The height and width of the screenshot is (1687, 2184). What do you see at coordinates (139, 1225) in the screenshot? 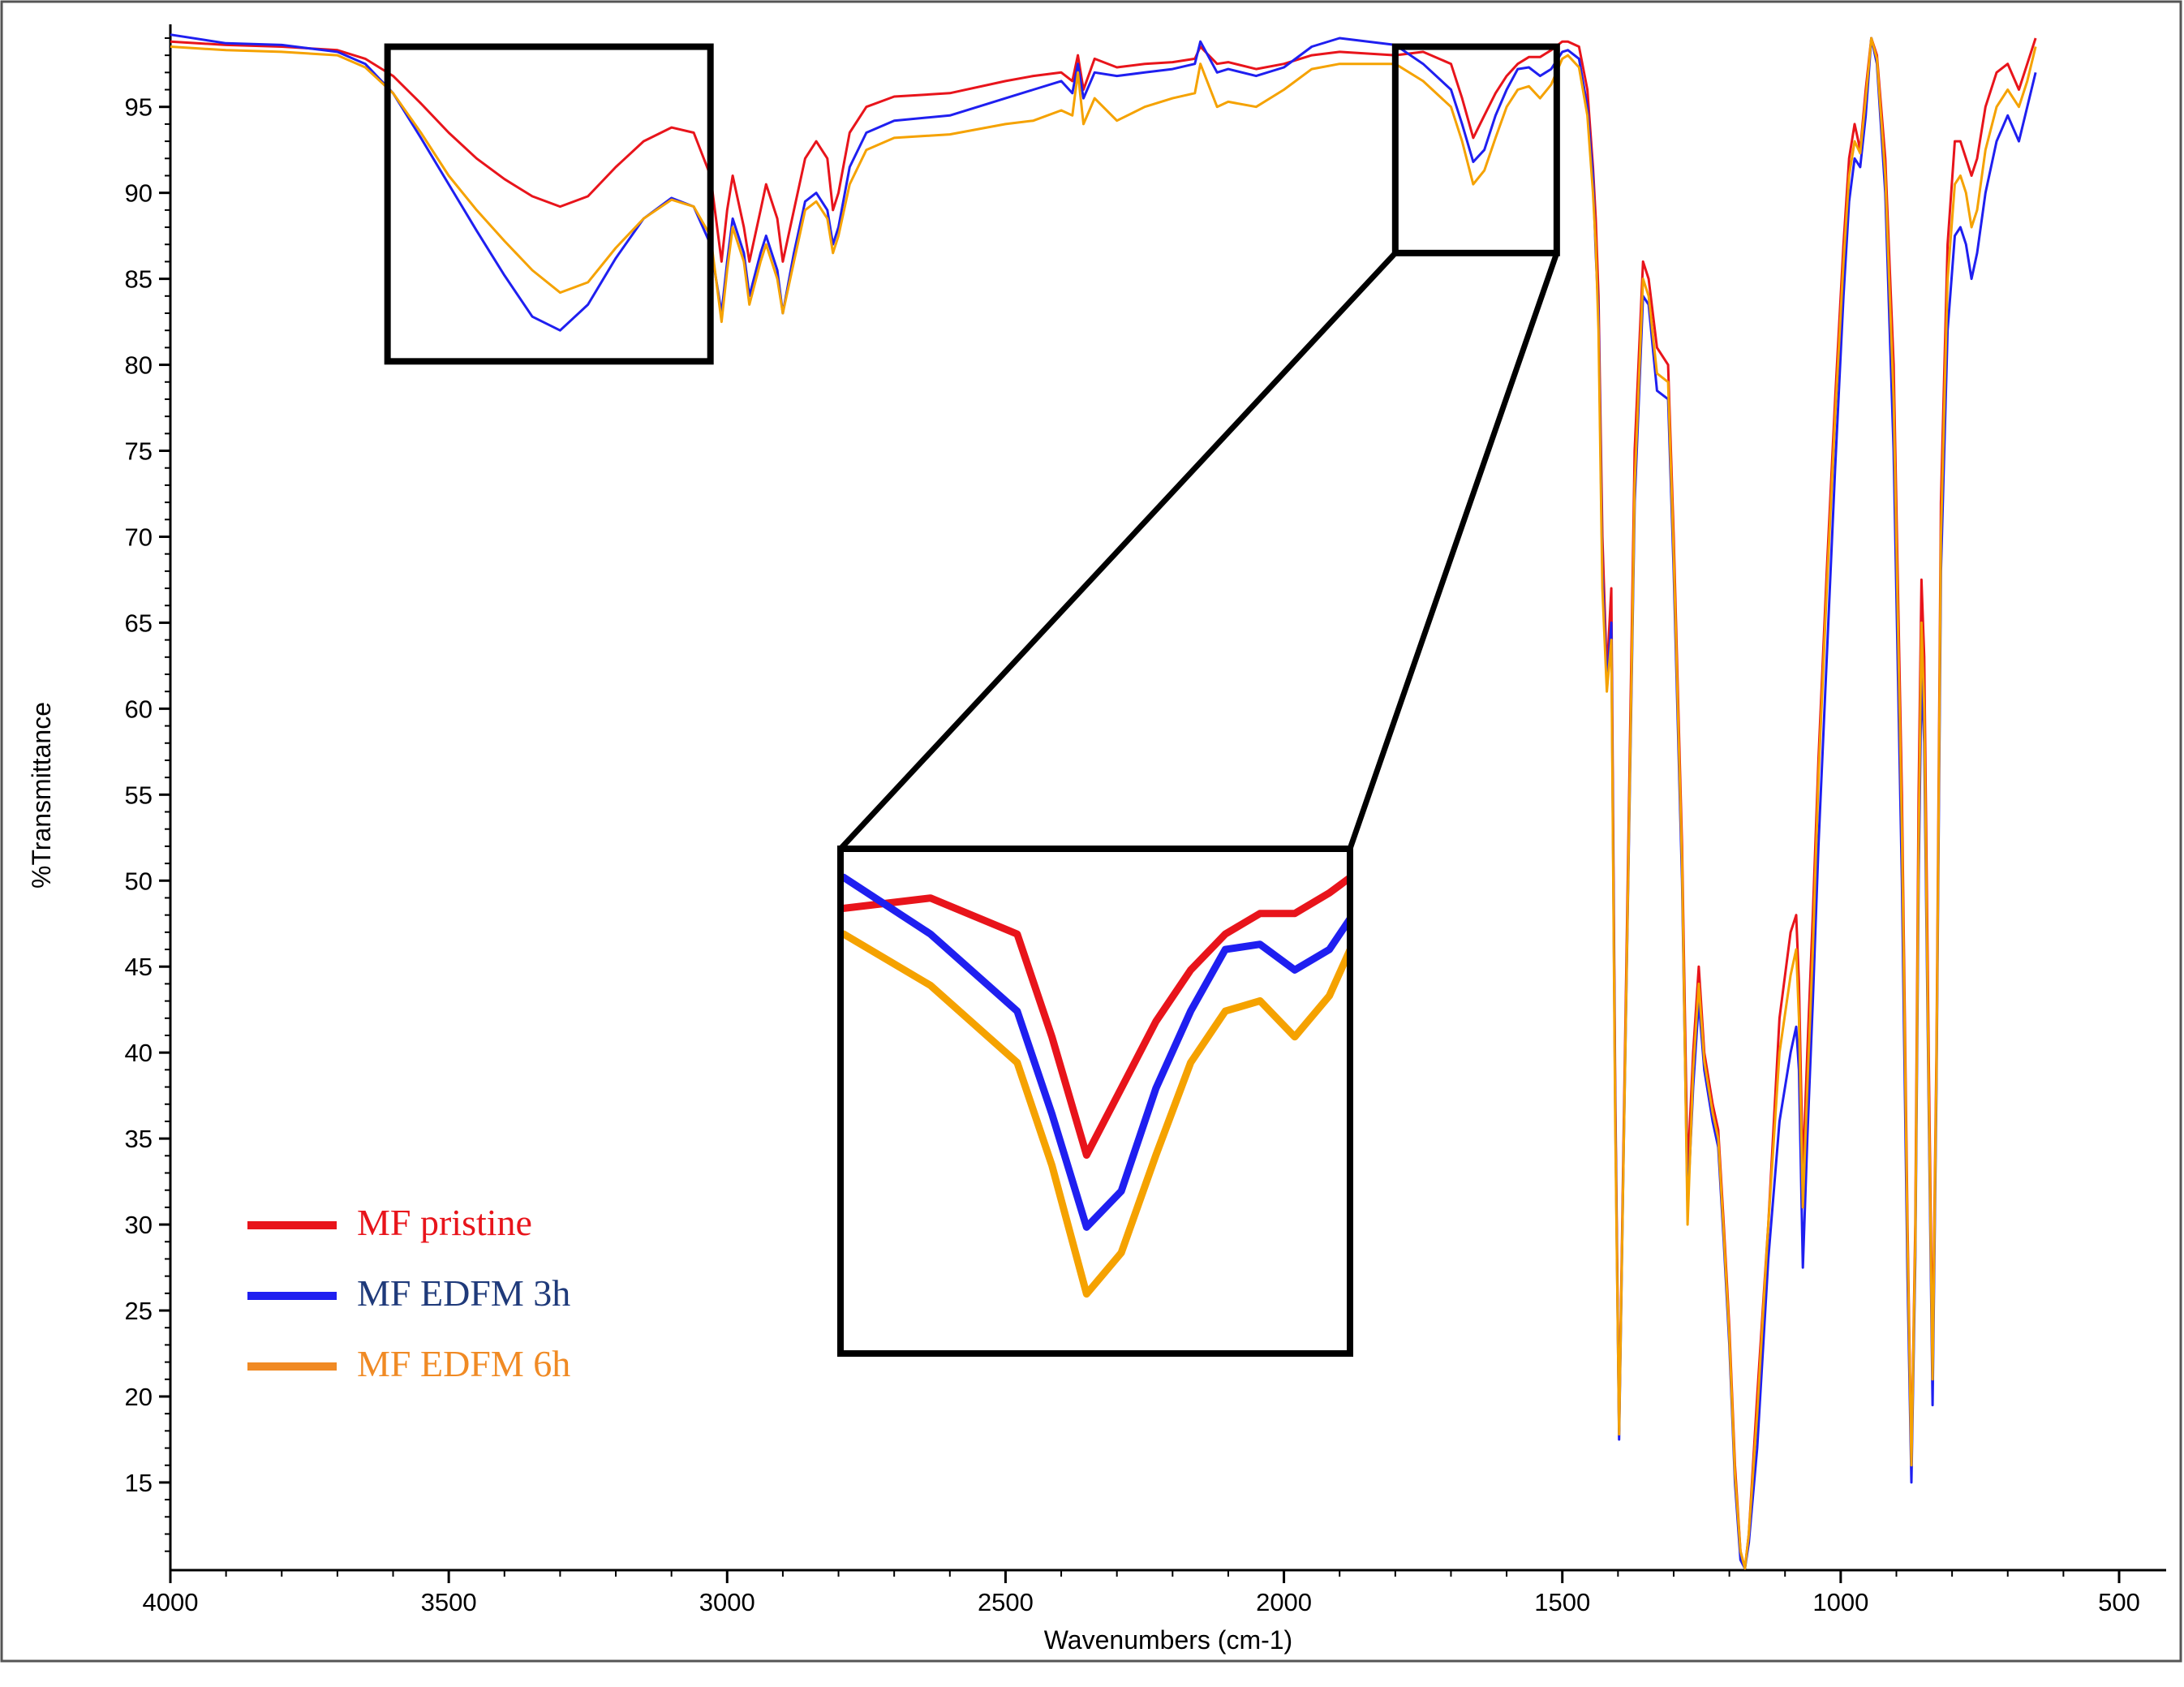
I see `y-tick-label: 30` at bounding box center [139, 1225].